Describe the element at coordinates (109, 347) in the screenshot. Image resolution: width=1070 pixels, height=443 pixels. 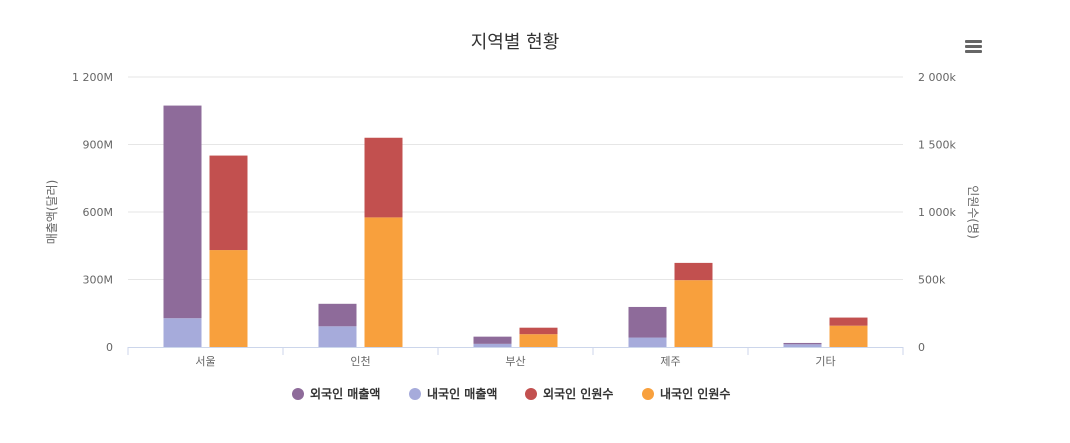
I see `y-left-tick-label: 0` at that location.